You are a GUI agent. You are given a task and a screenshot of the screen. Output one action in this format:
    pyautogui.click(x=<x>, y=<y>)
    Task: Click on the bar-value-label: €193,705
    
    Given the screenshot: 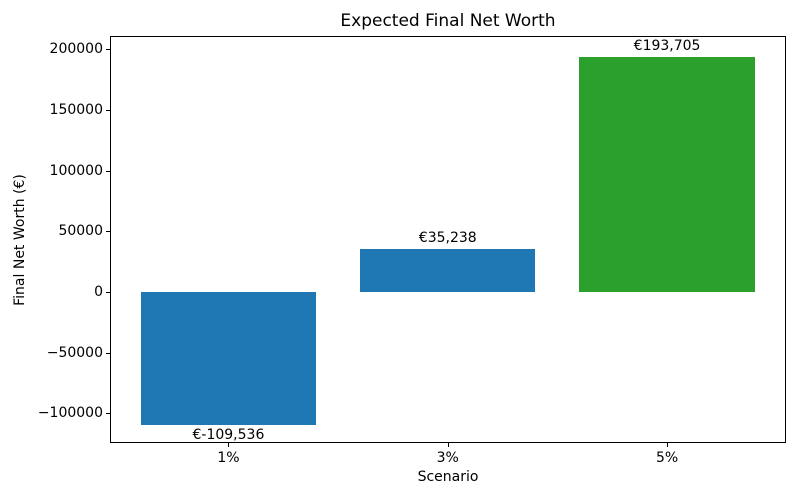 What is the action you would take?
    pyautogui.click(x=667, y=45)
    